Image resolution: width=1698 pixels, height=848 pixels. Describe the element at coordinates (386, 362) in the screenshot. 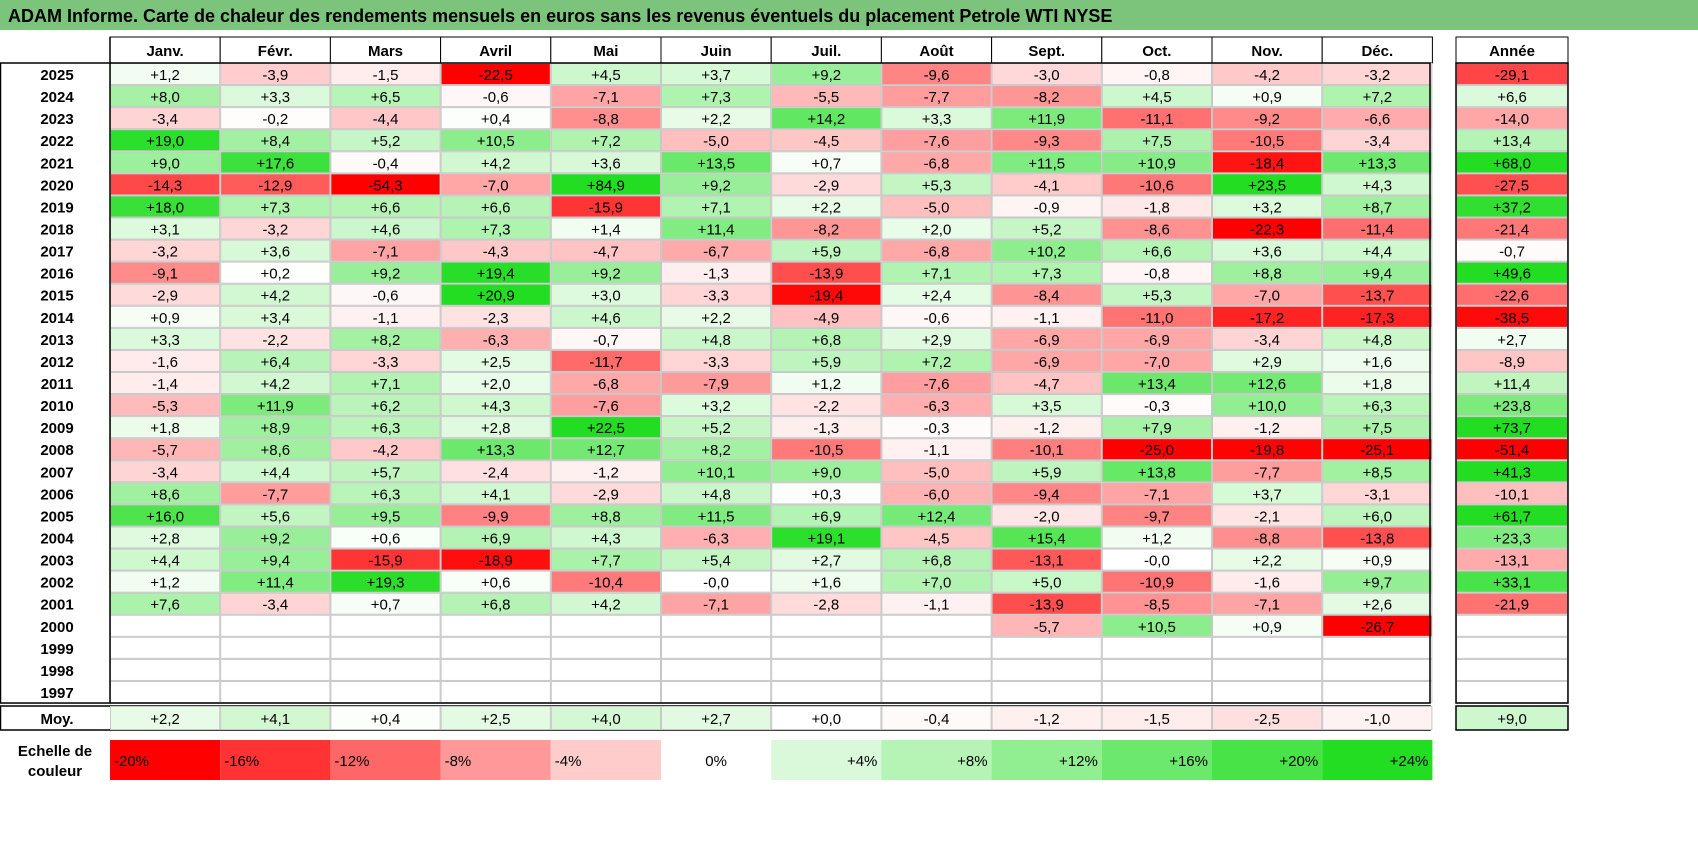

I see `cell-value: -3,3` at that location.